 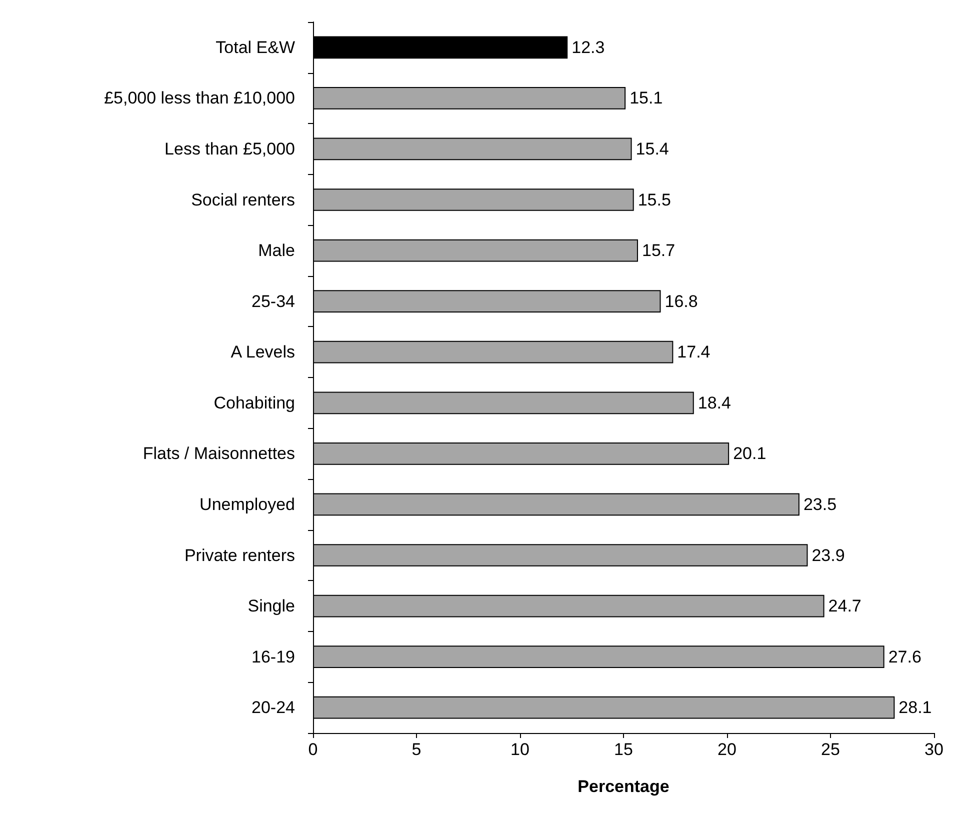 I want to click on y-tick-label: Less than £5,000, so click(x=229, y=148).